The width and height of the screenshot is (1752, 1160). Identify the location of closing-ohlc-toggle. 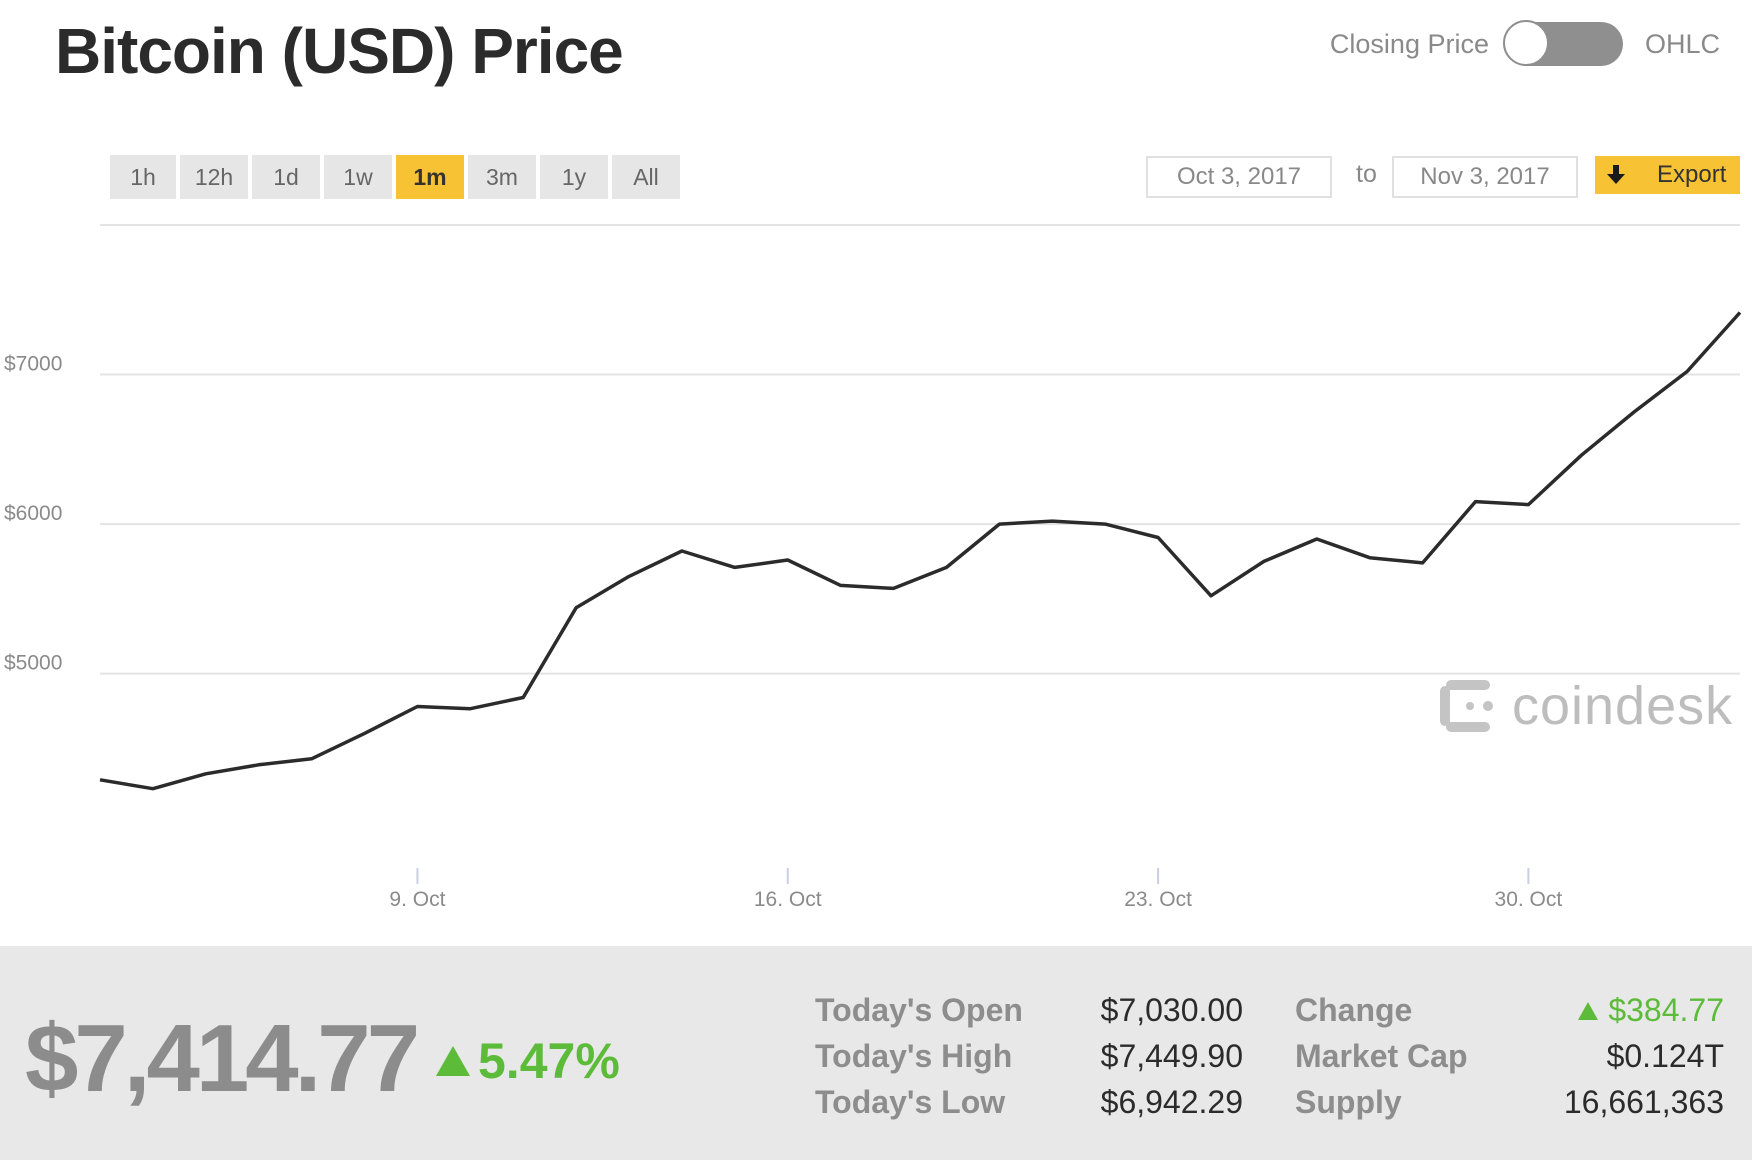
(1562, 43).